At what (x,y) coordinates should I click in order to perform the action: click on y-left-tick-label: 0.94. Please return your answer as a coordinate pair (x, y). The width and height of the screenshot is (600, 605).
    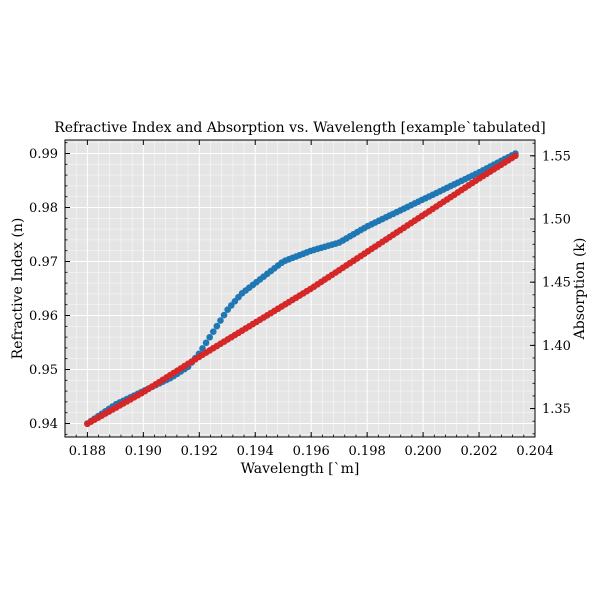
    Looking at the image, I should click on (43, 424).